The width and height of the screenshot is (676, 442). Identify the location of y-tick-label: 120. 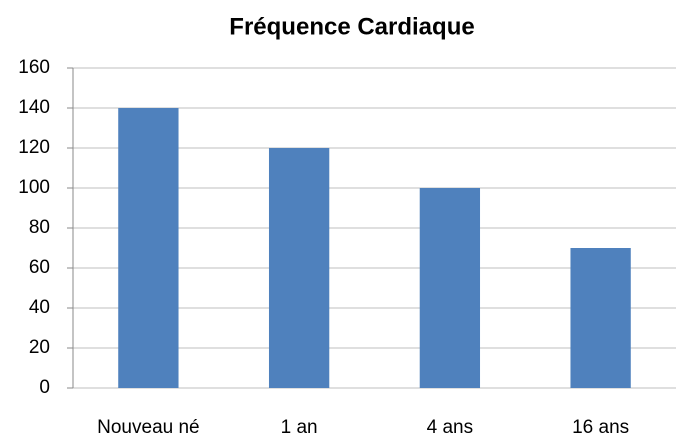
(34, 147).